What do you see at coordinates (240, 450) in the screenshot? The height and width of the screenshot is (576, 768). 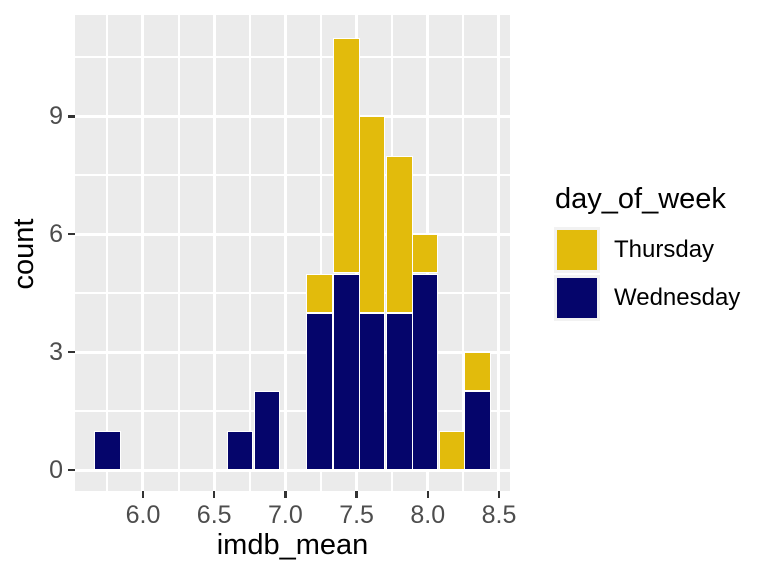 I see `bar-segment-wednesday-bin-6.68` at bounding box center [240, 450].